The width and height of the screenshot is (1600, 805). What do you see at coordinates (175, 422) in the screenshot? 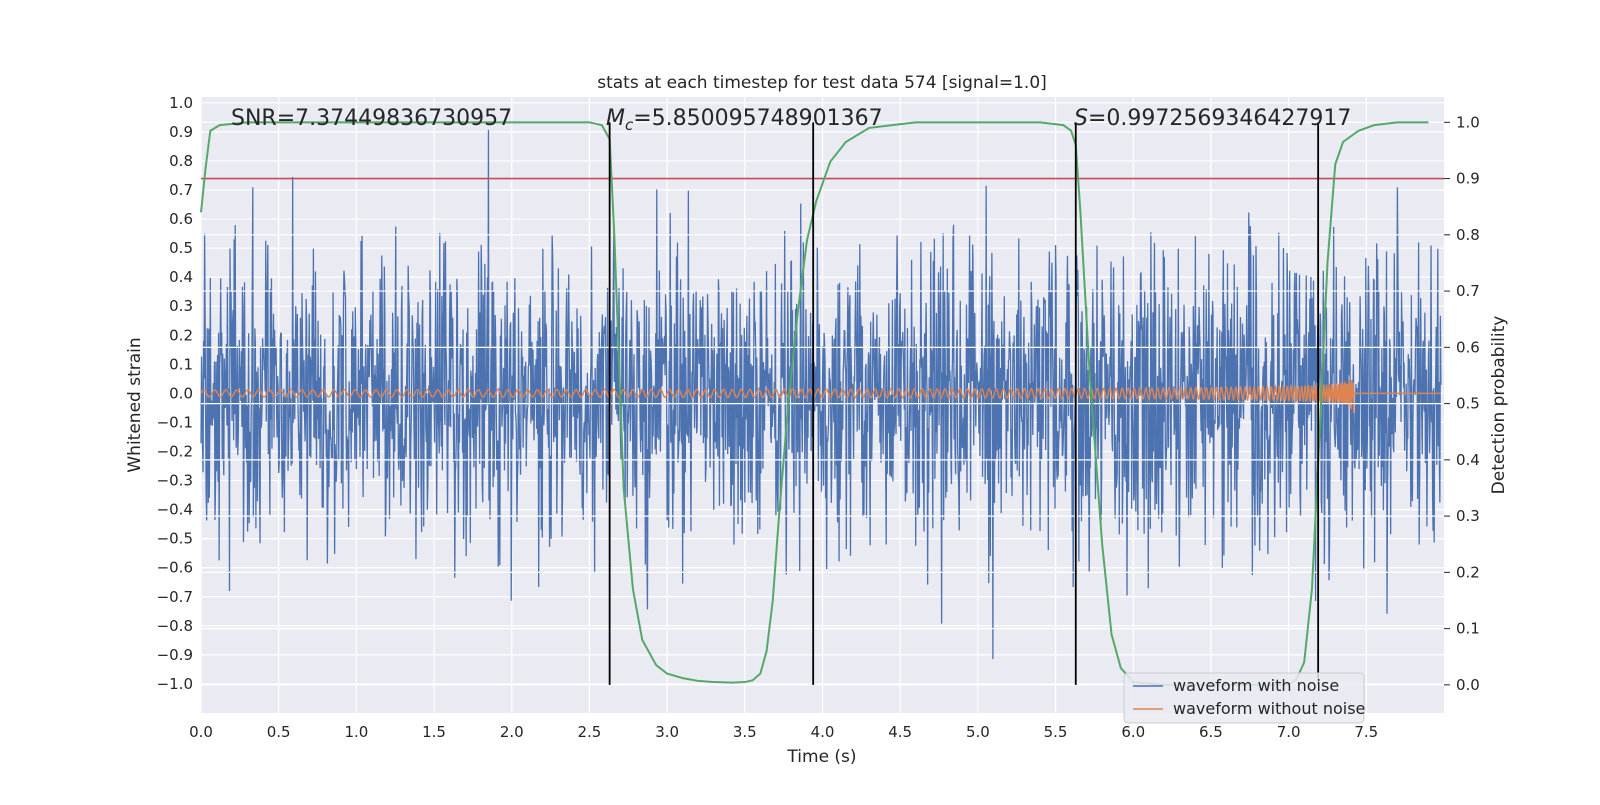
I see `y-left-tick-label: −0.1` at bounding box center [175, 422].